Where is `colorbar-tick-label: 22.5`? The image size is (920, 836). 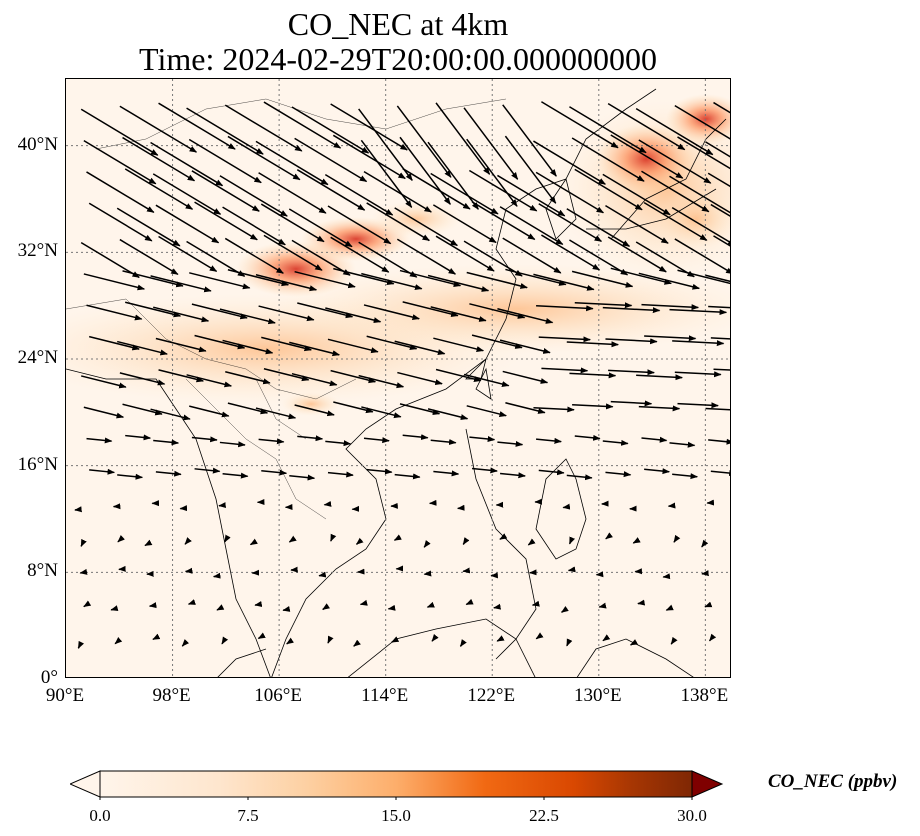 colorbar-tick-label: 22.5 is located at coordinates (544, 815).